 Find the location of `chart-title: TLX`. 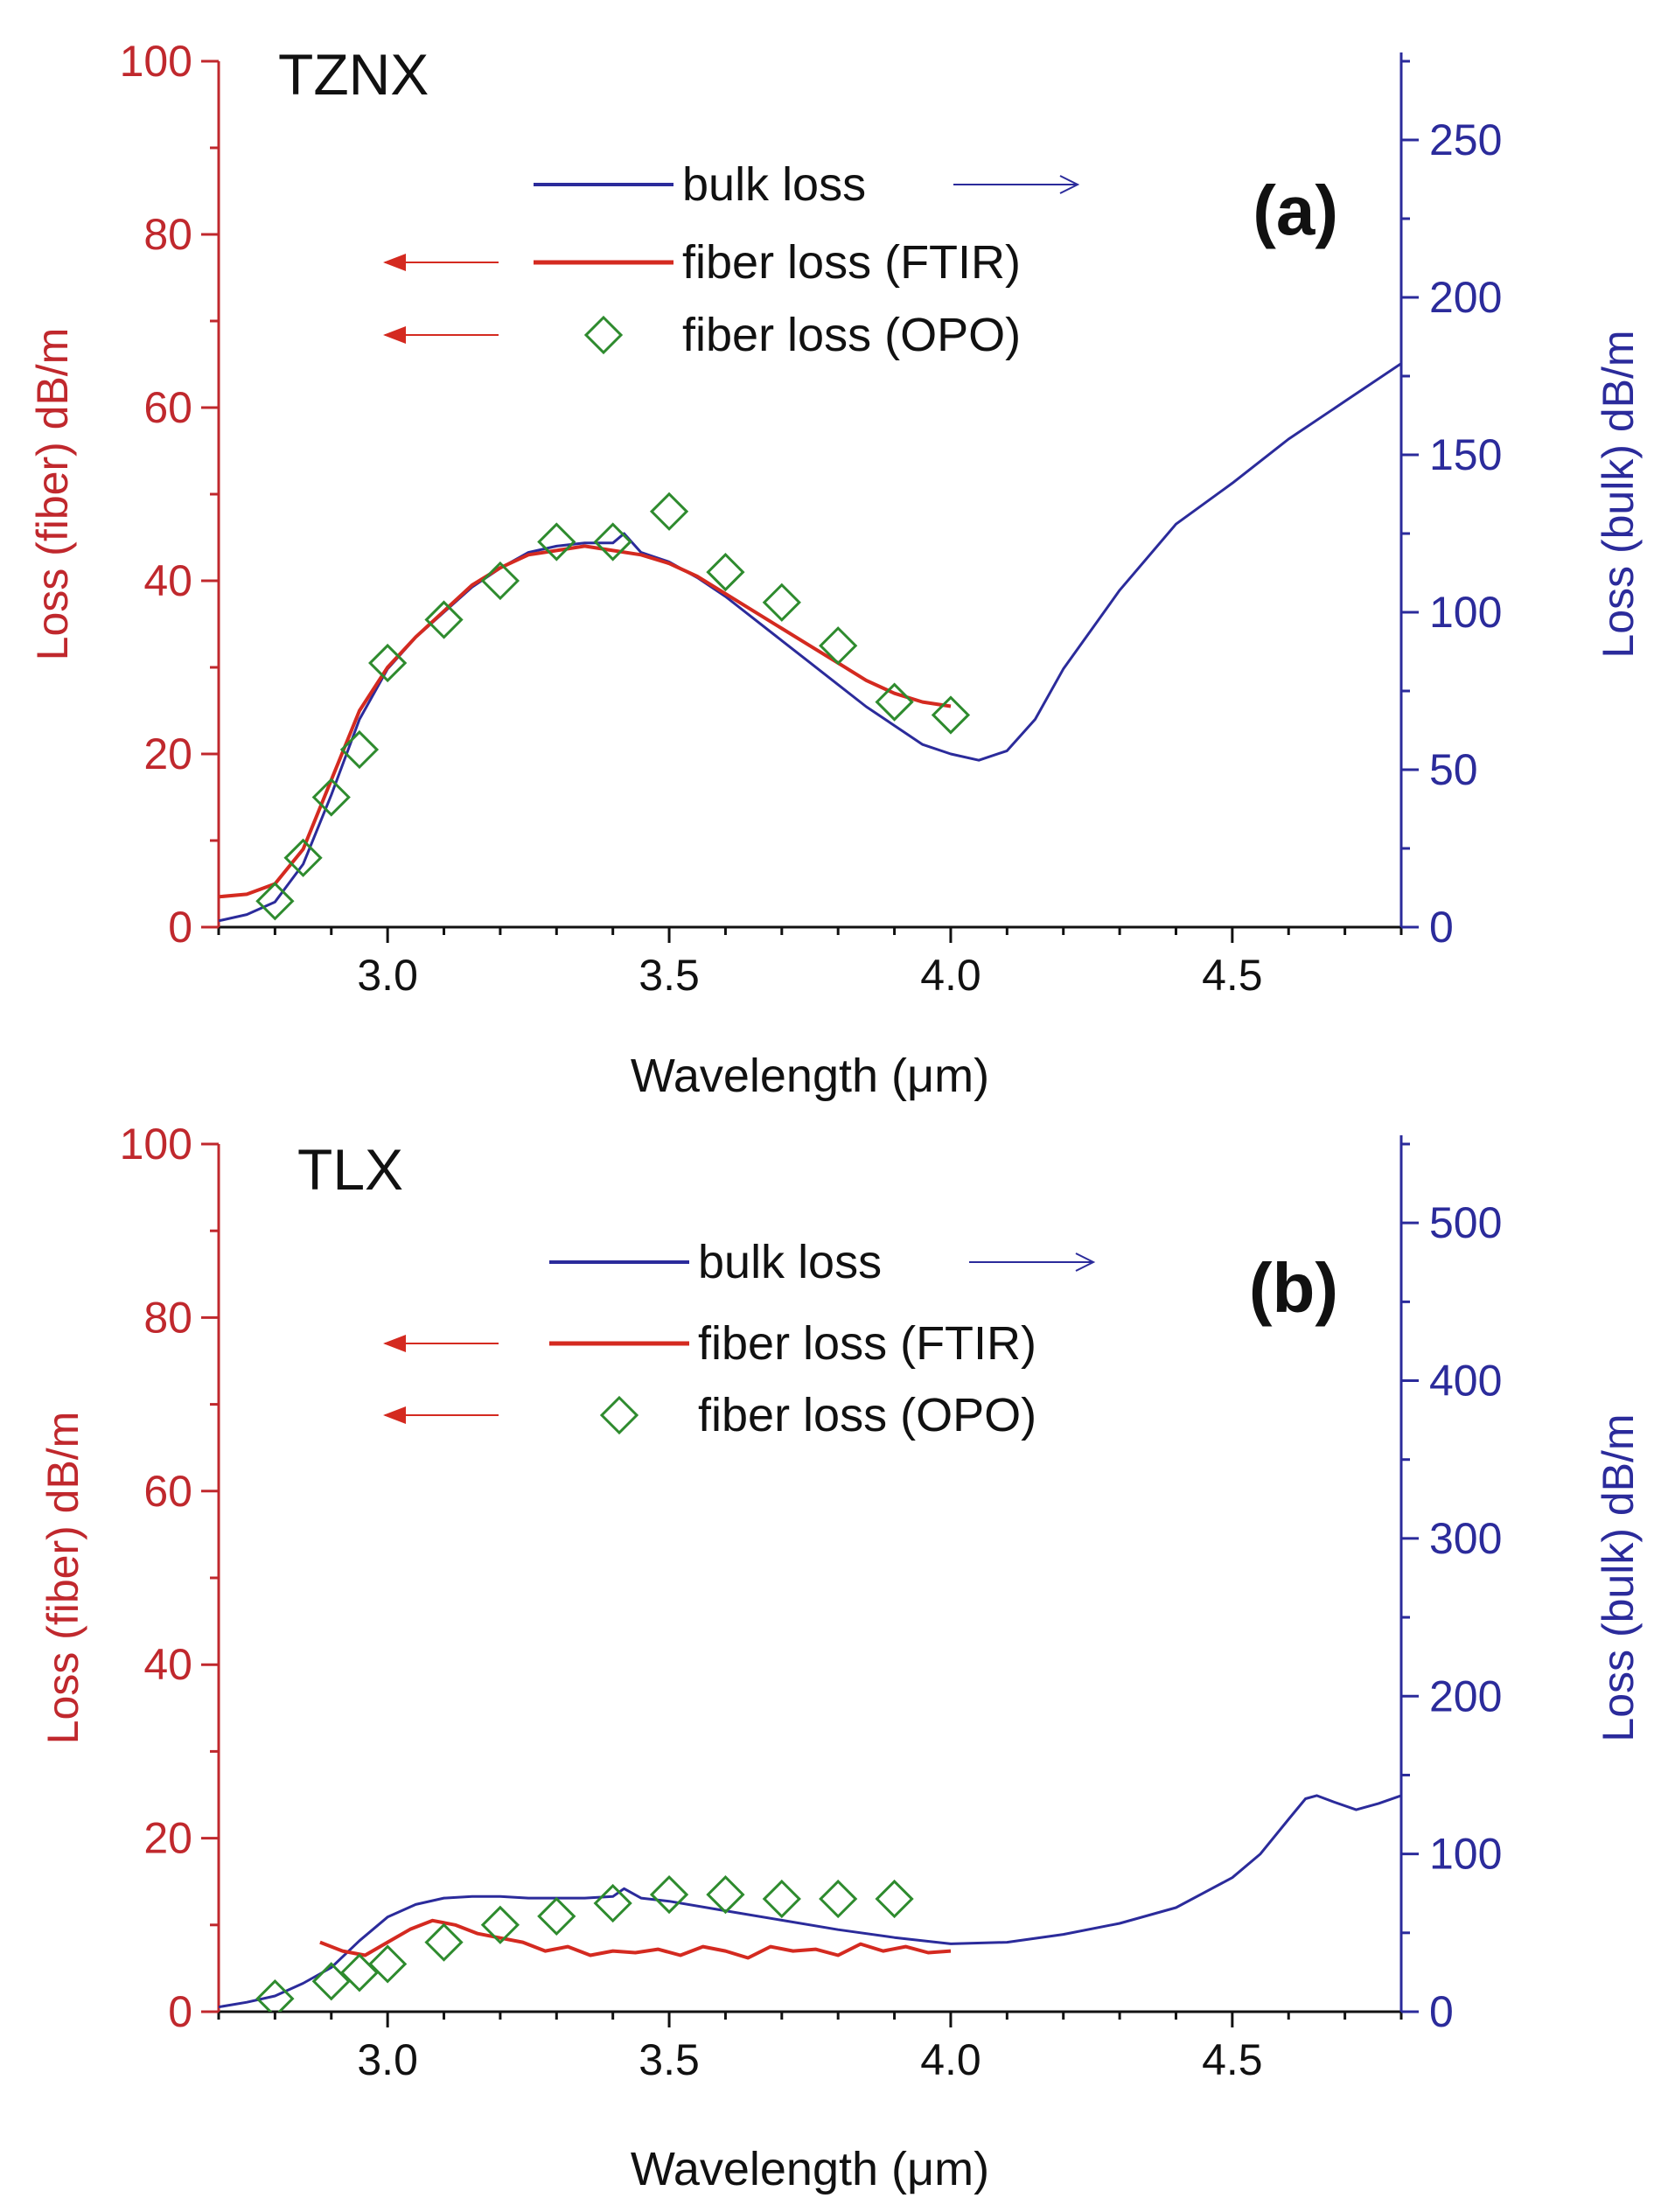

chart-title: TLX is located at coordinates (350, 1169).